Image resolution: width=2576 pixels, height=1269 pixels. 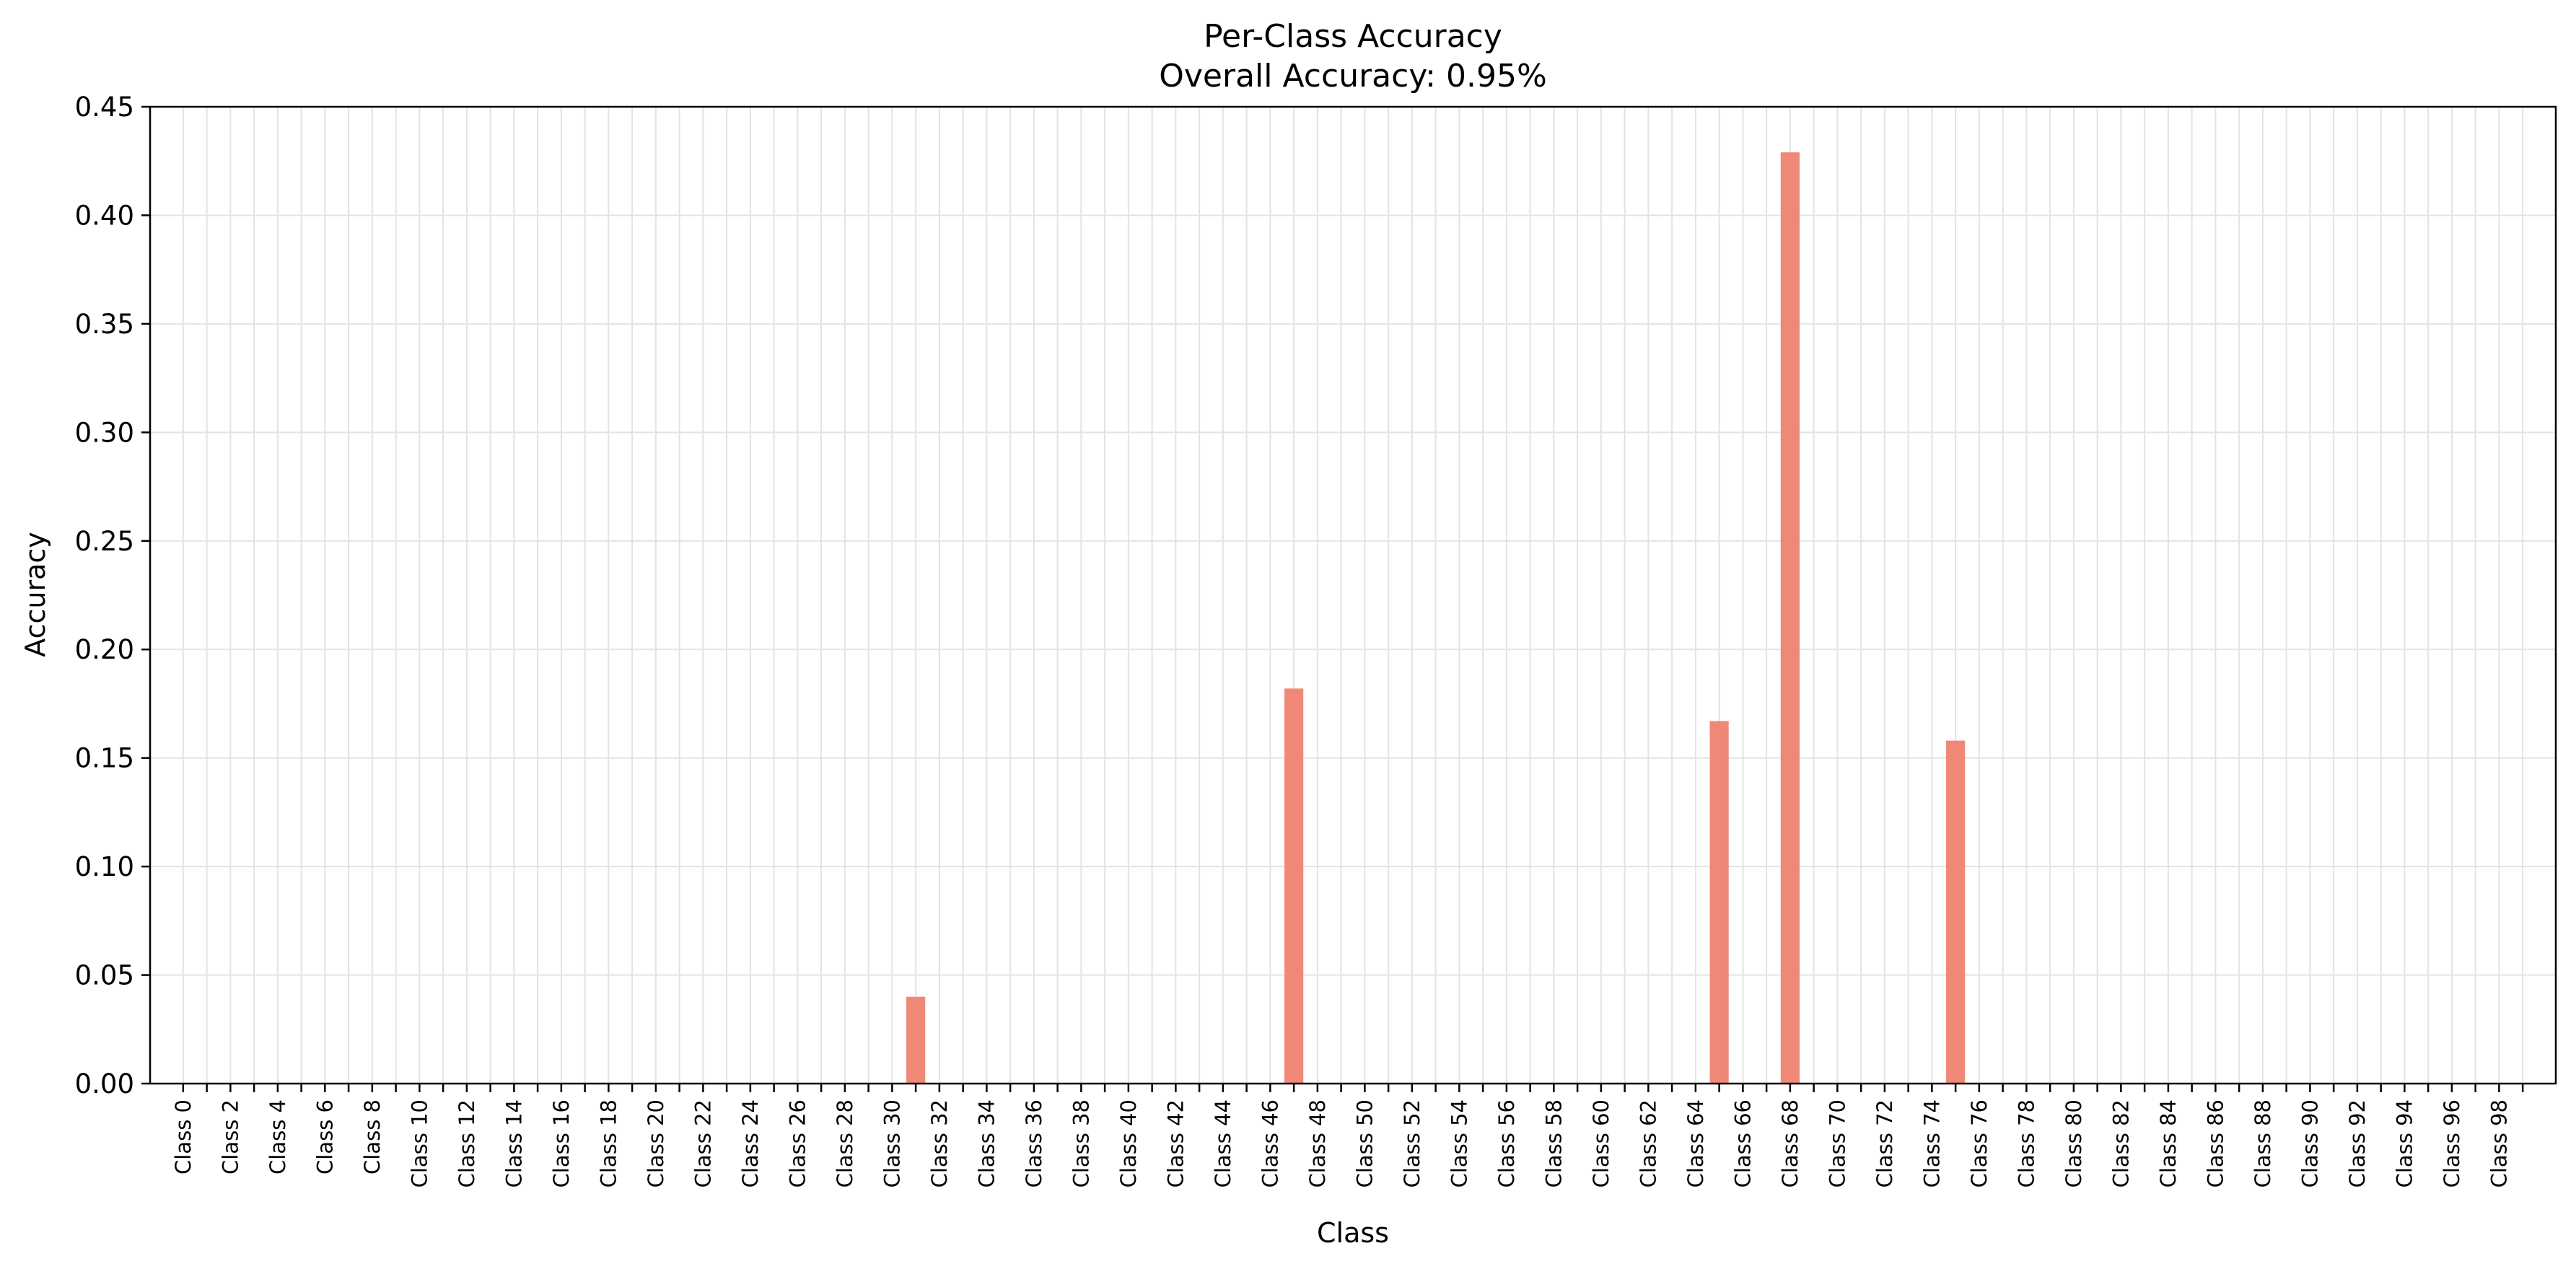 What do you see at coordinates (1353, 36) in the screenshot?
I see `chart-title: Per-Class Accuracy` at bounding box center [1353, 36].